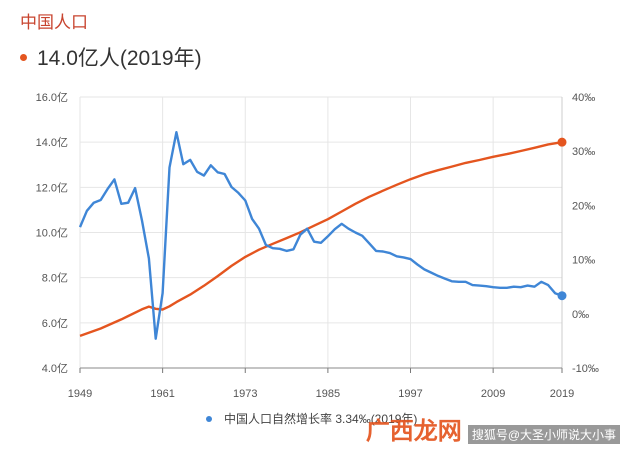  I want to click on left-tick-label: 14.0亿, so click(52, 142).